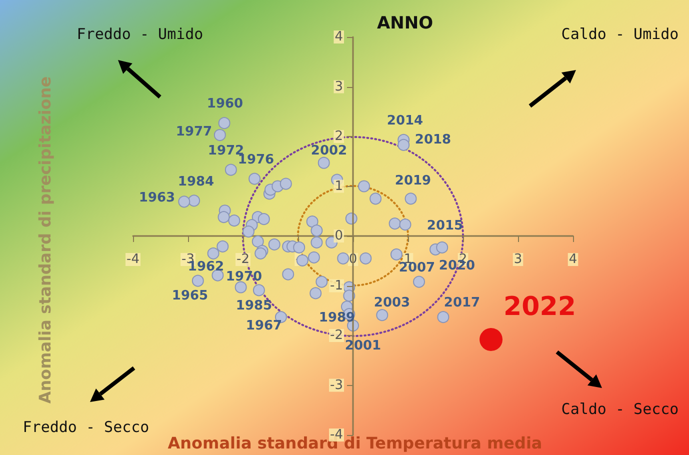 The height and width of the screenshot is (455, 689). Describe the element at coordinates (157, 198) in the screenshot. I see `annotation: 1963` at that location.